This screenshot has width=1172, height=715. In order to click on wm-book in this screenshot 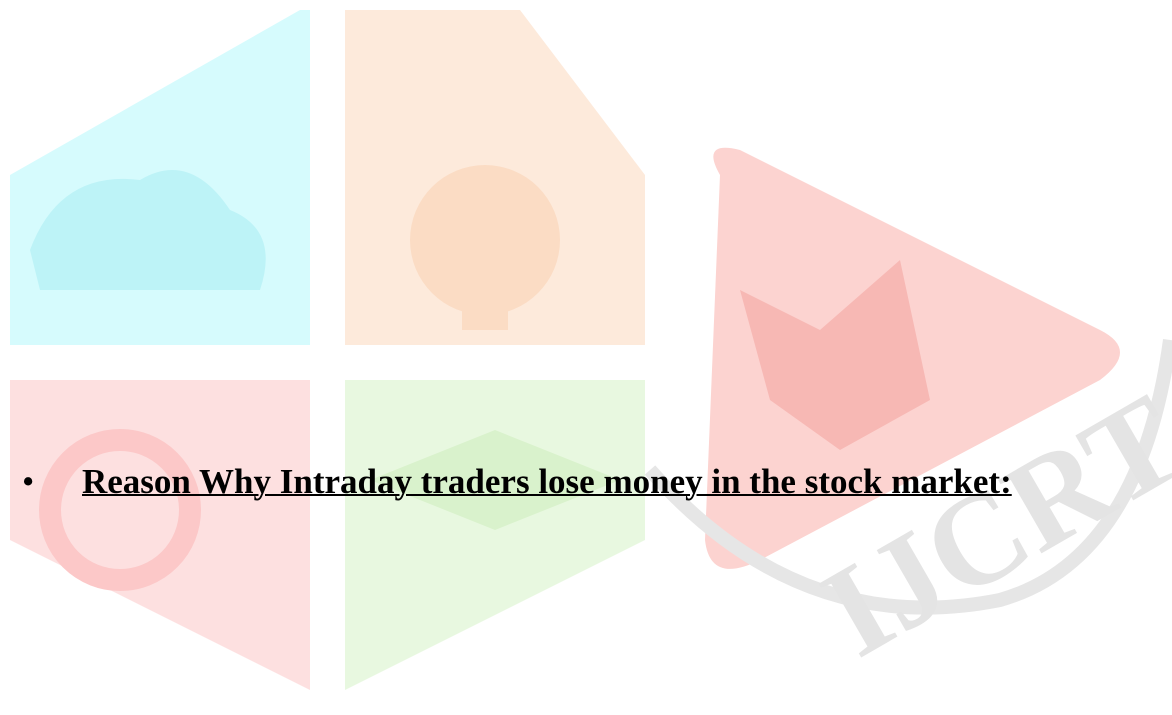, I will do `click(835, 355)`.